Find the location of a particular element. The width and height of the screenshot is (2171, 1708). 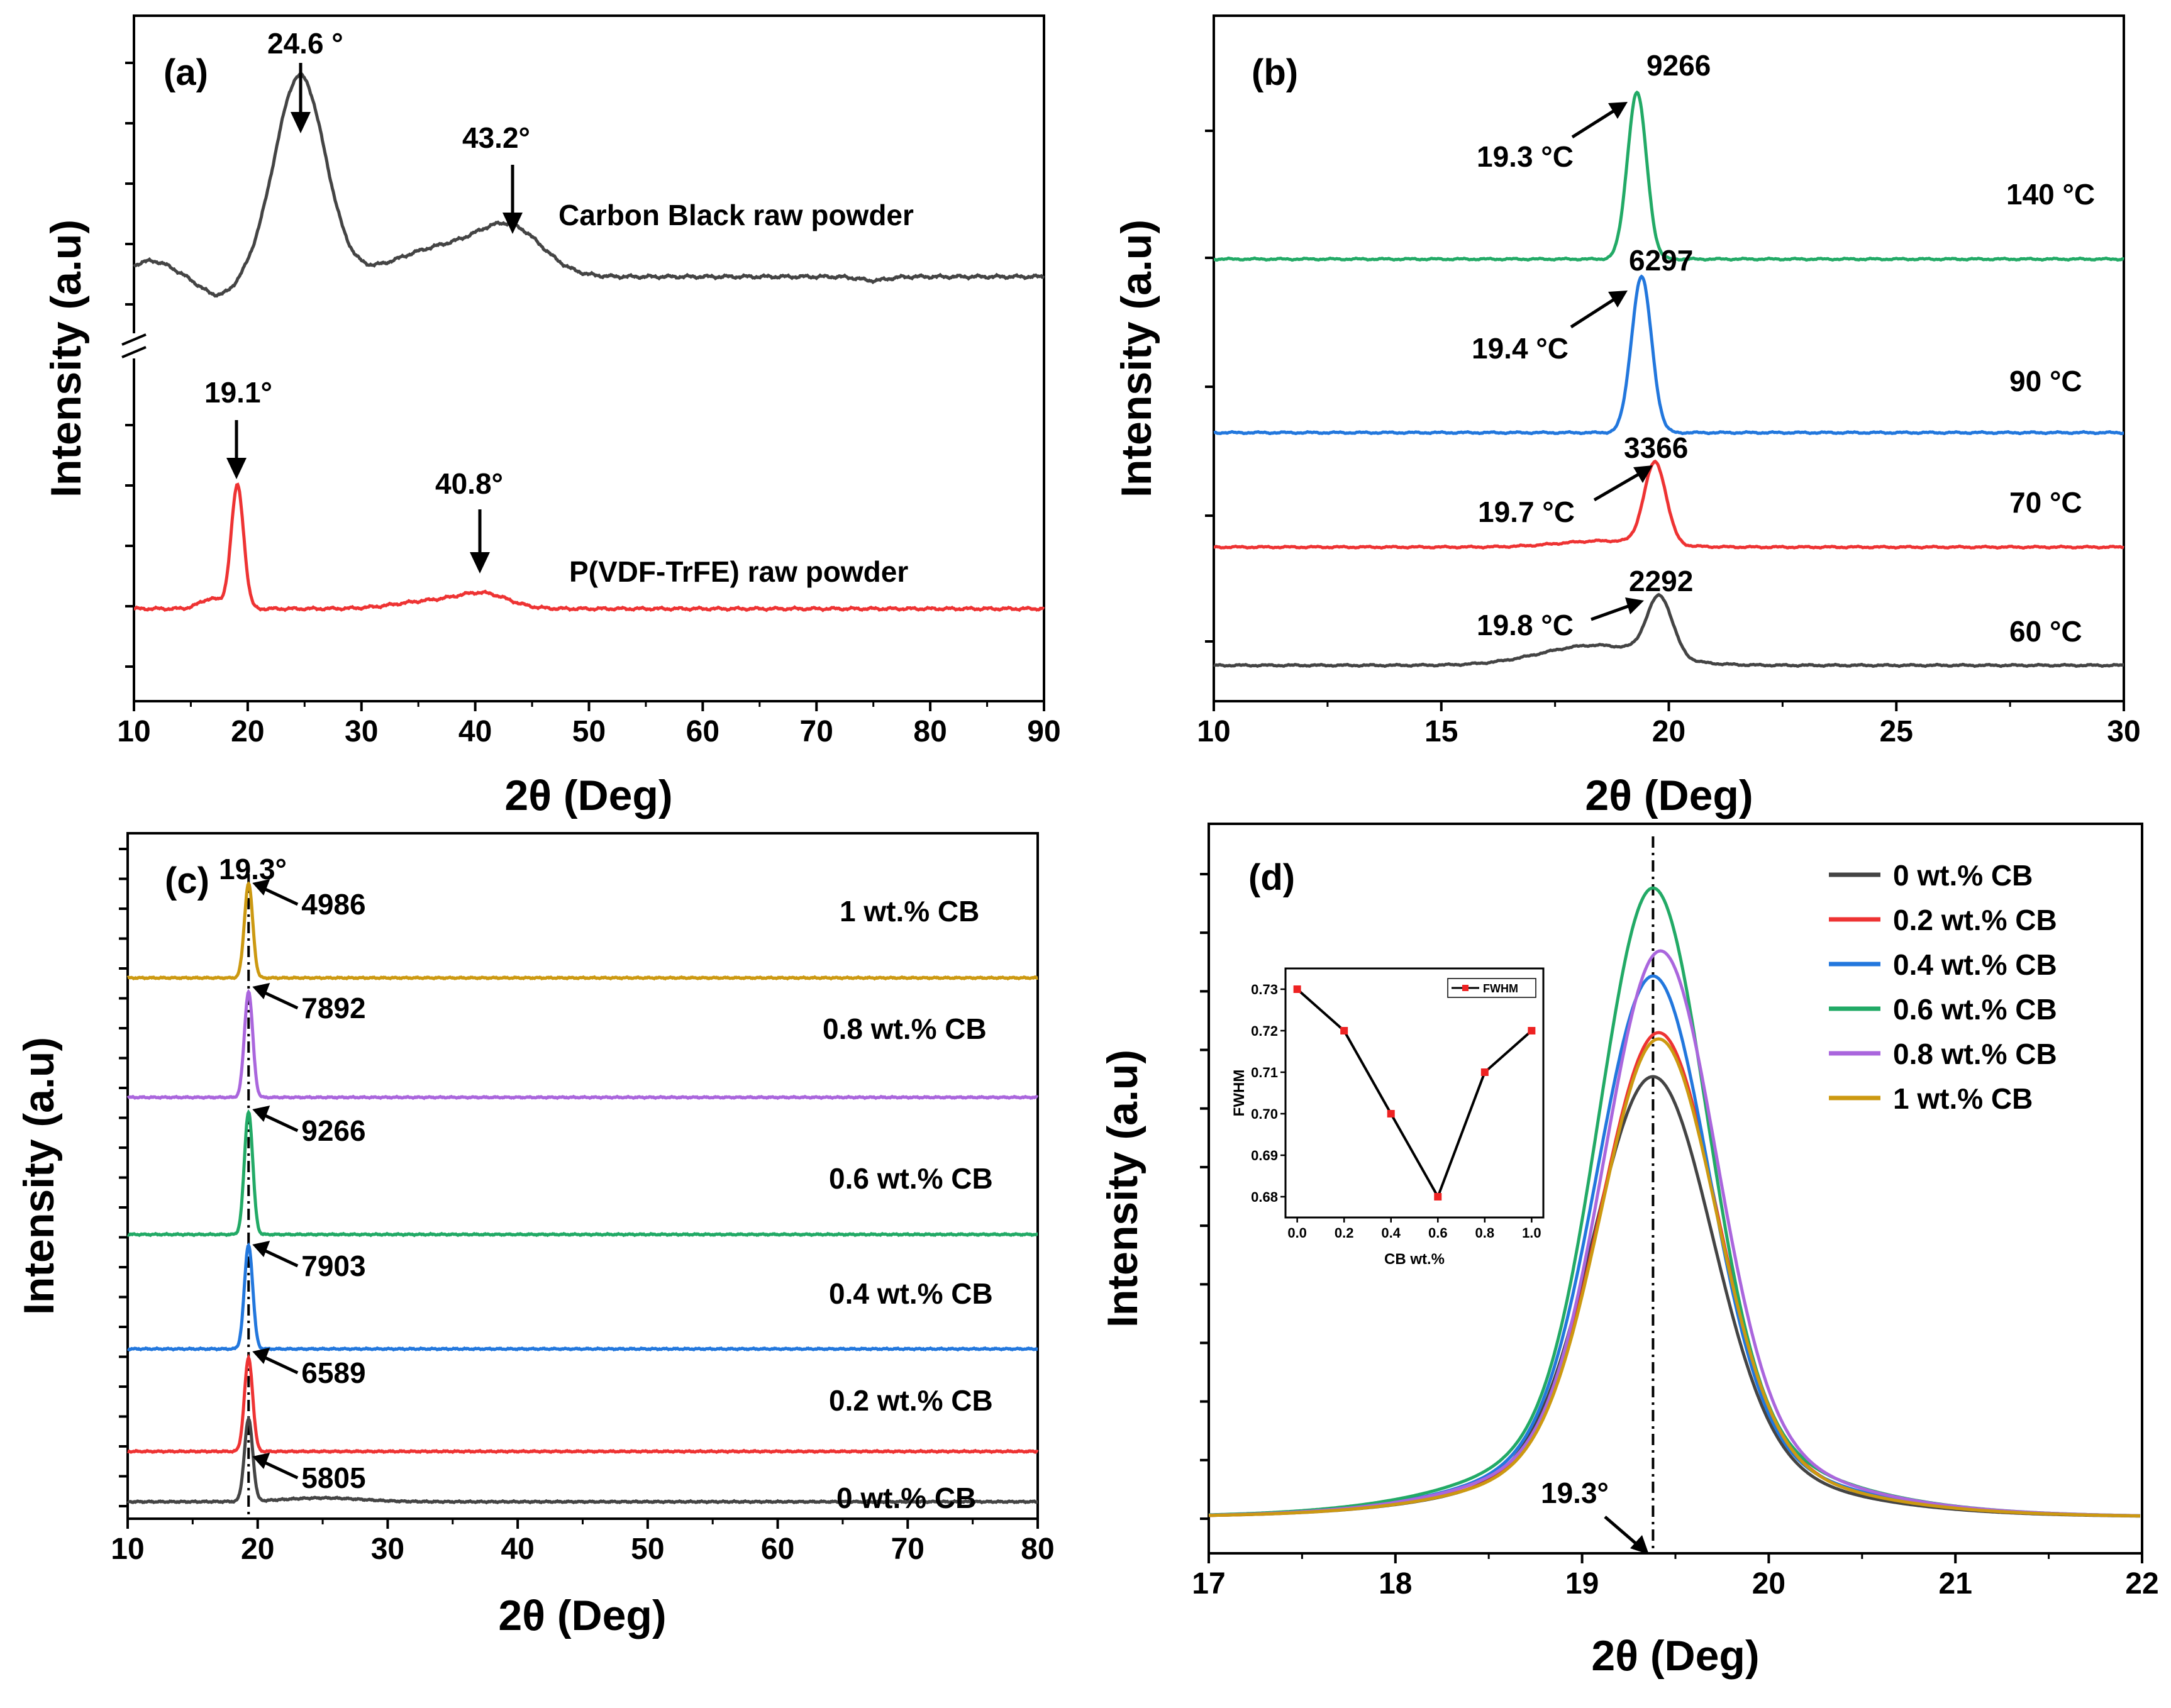

x-tick-label: 70 is located at coordinates (908, 1549).